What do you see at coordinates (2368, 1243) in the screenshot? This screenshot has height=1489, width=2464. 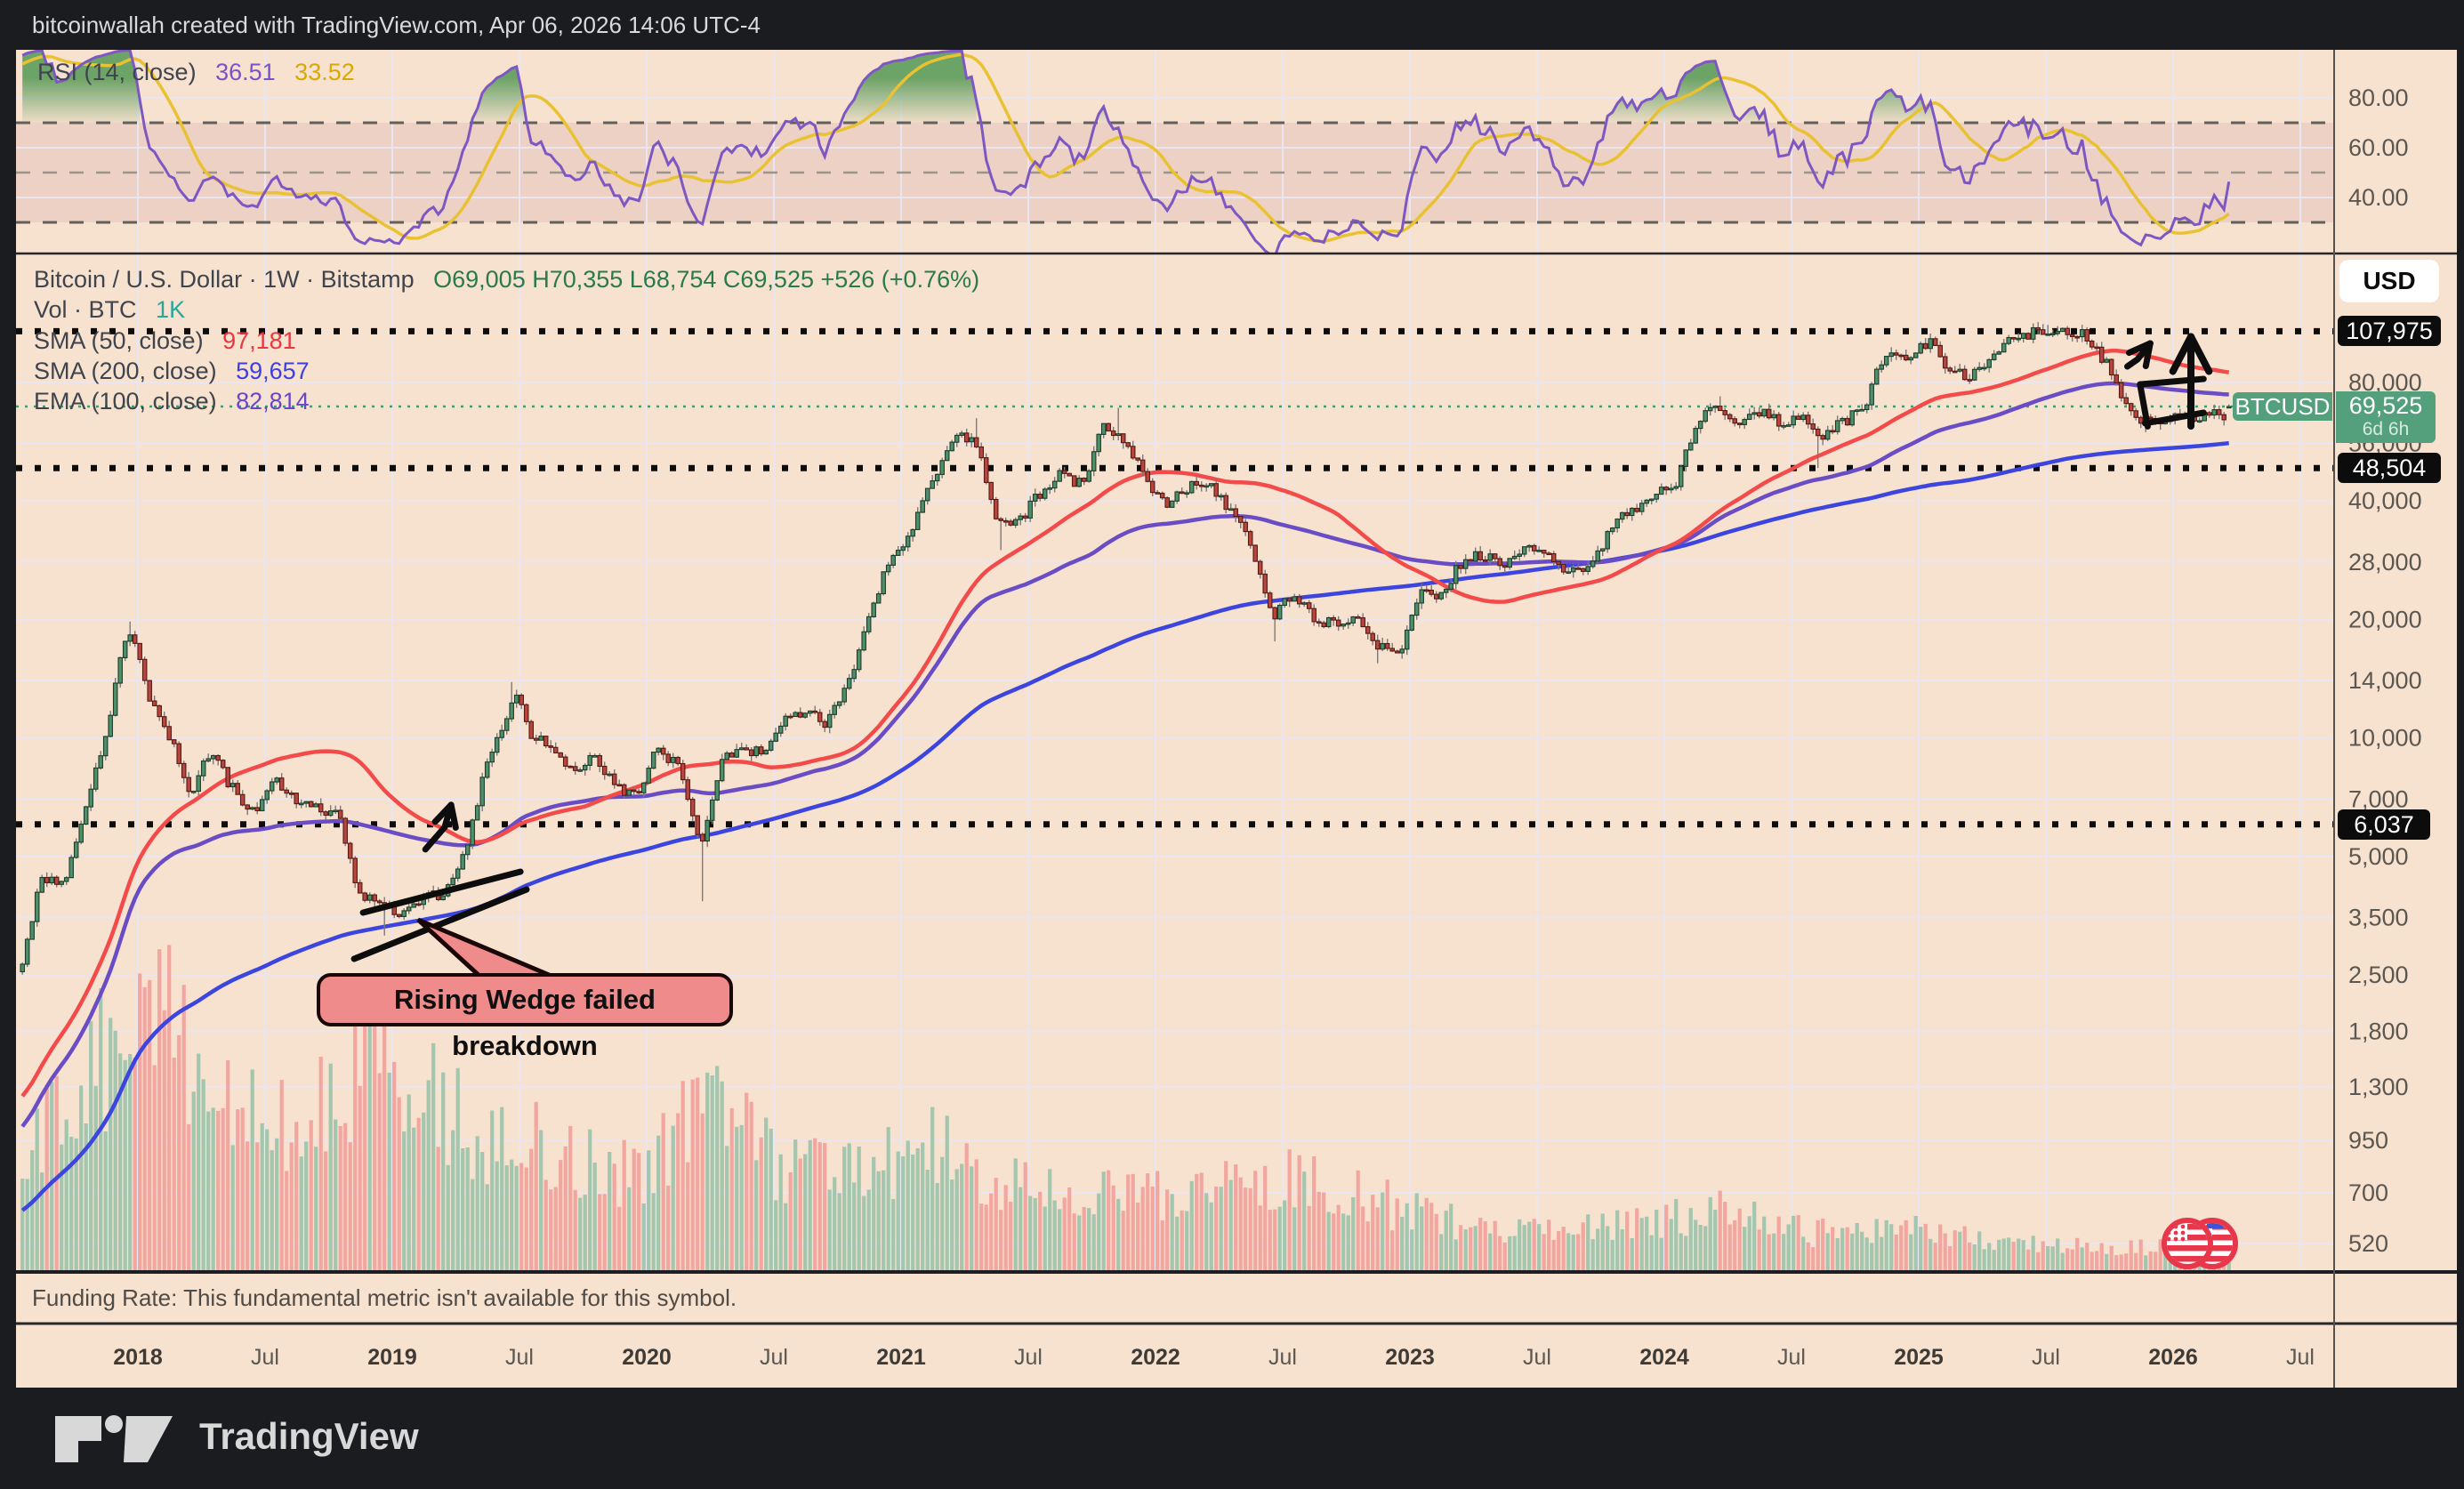 I see `price-tick-label: 520` at bounding box center [2368, 1243].